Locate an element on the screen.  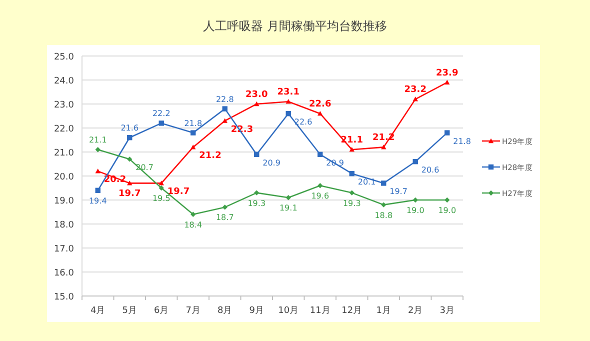
x-tick-label: 12月 is located at coordinates (352, 311).